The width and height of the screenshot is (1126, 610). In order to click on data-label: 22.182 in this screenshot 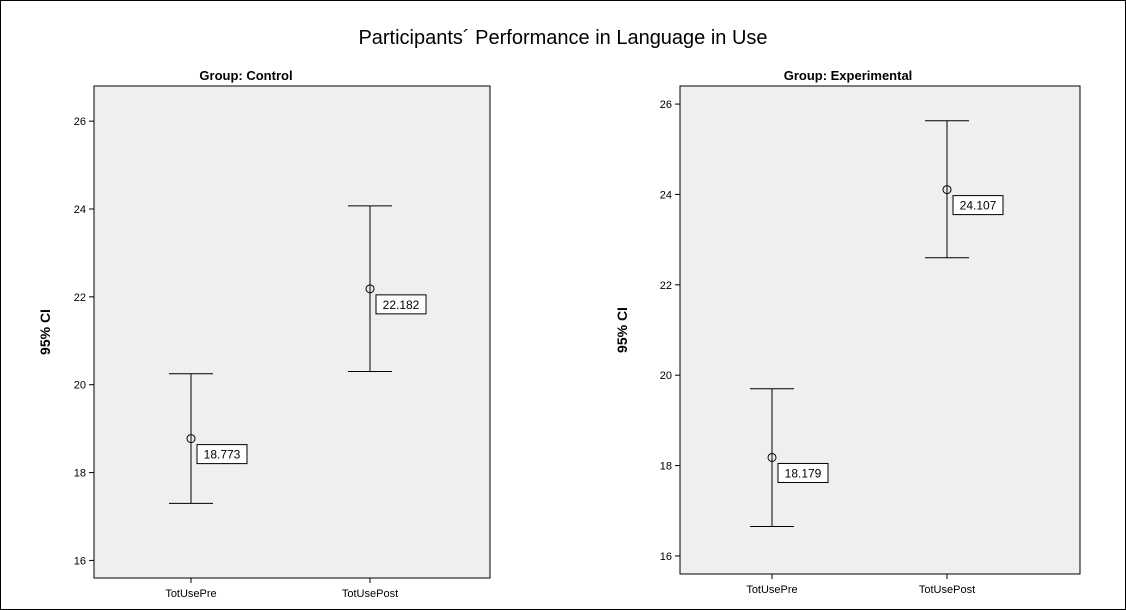, I will do `click(401, 305)`.